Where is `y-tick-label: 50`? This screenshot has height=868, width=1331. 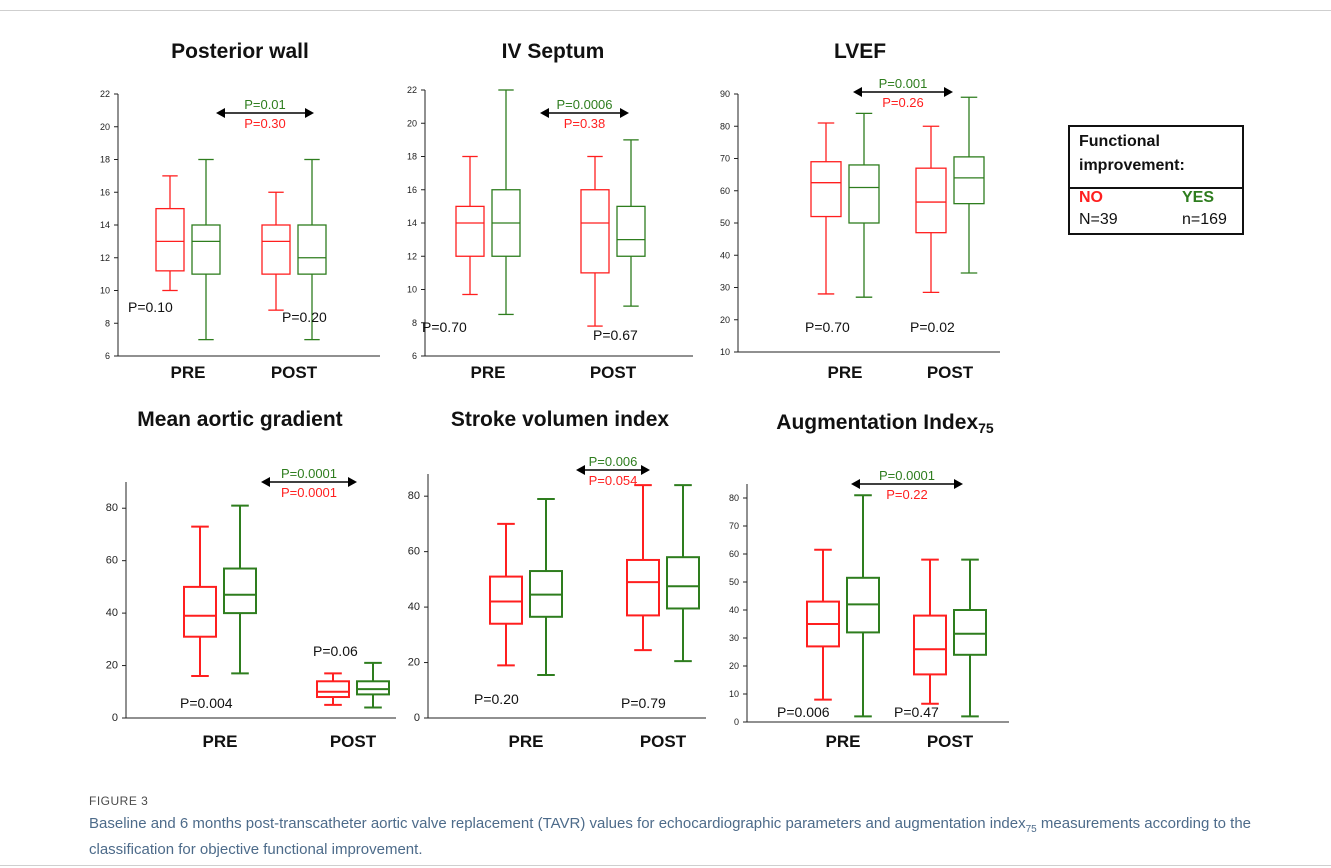 y-tick-label: 50 is located at coordinates (734, 582).